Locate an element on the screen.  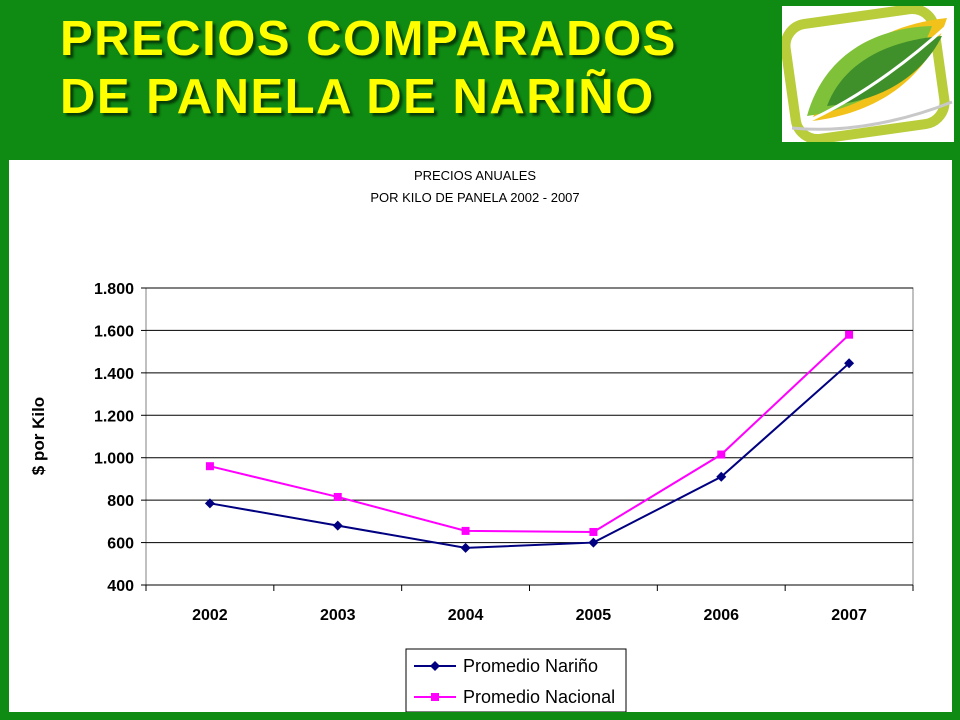
legend-label: Promedio Nacional is located at coordinates (539, 697).